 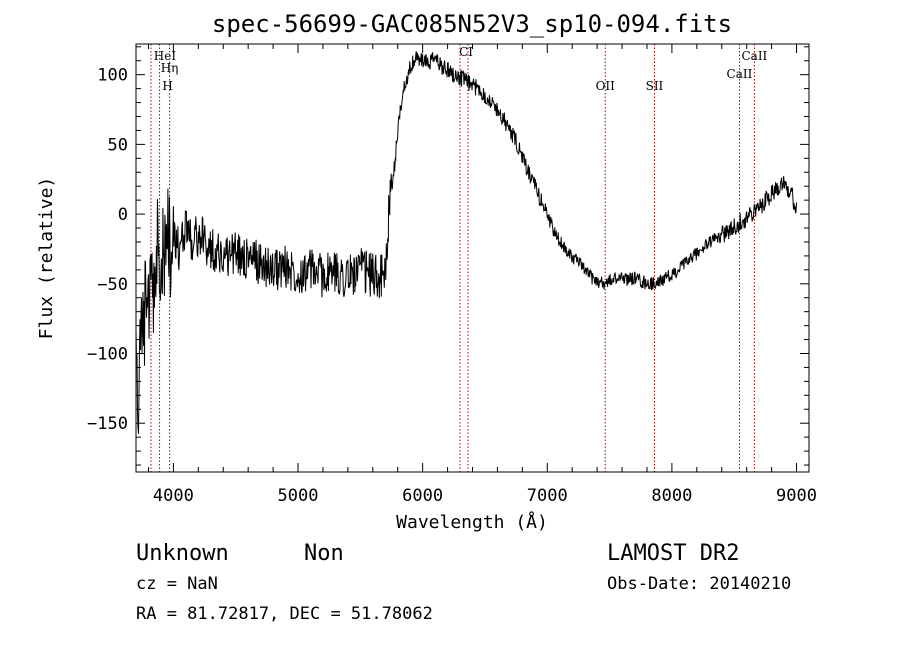 I want to click on redshift-cz: cz = NaN, so click(x=177, y=584).